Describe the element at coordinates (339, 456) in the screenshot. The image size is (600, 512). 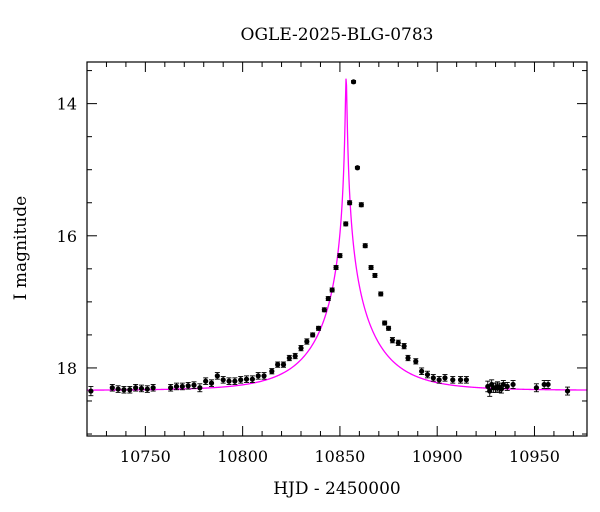
I see `x-tick-label: 10850` at that location.